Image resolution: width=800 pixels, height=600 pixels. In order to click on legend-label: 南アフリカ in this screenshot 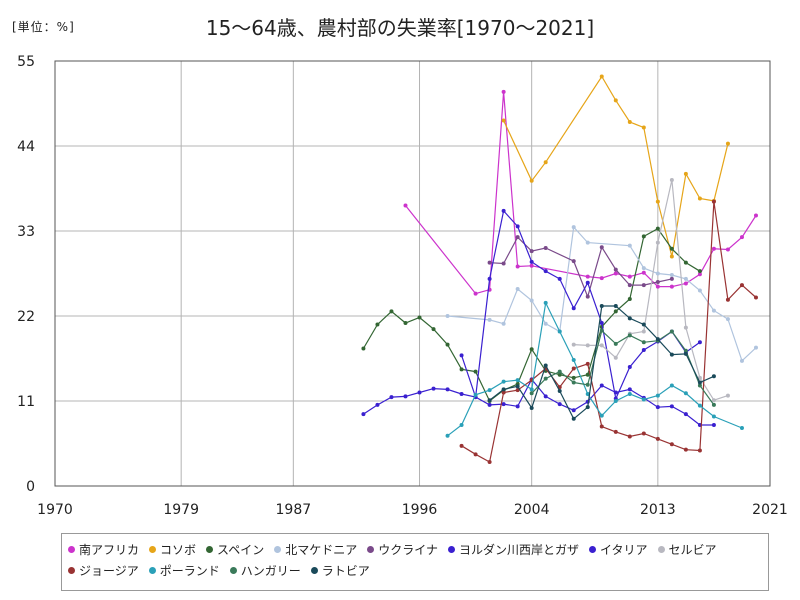, I will do `click(109, 550)`.